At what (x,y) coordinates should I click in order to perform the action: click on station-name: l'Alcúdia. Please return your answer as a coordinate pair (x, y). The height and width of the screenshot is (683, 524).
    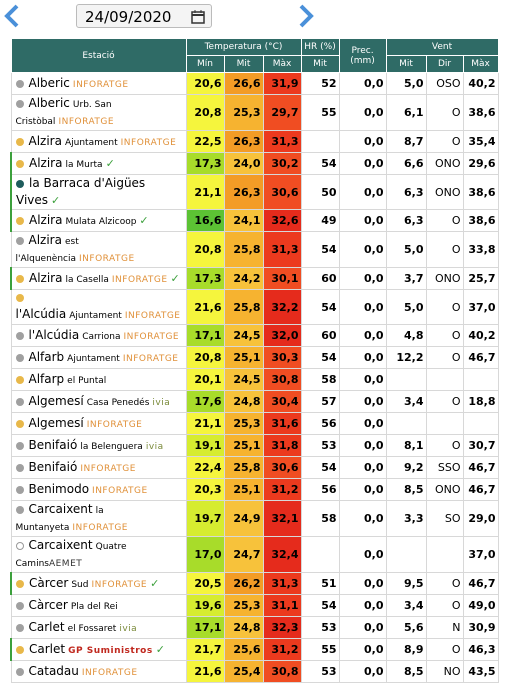
    Looking at the image, I should click on (41, 314).